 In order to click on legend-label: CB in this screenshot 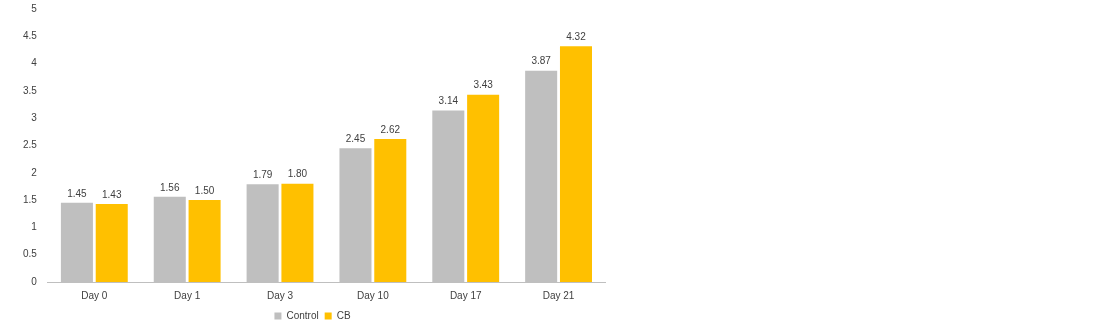, I will do `click(343, 315)`.